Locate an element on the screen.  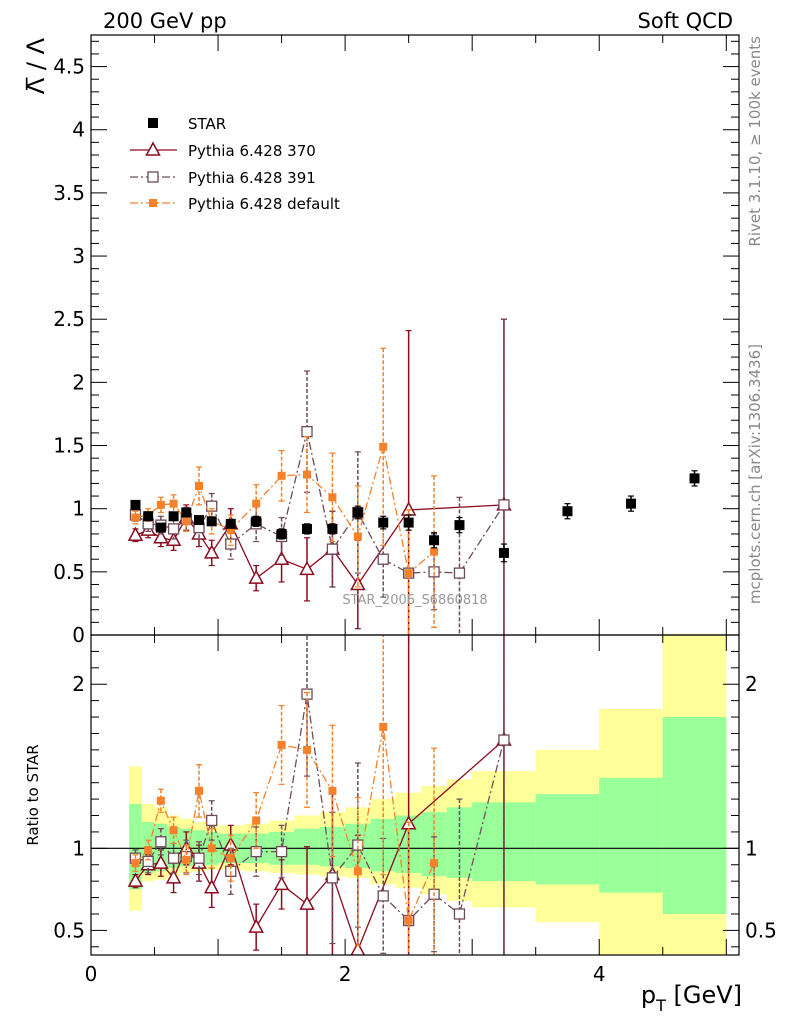
x-axis-label-p: p is located at coordinates (648, 995).